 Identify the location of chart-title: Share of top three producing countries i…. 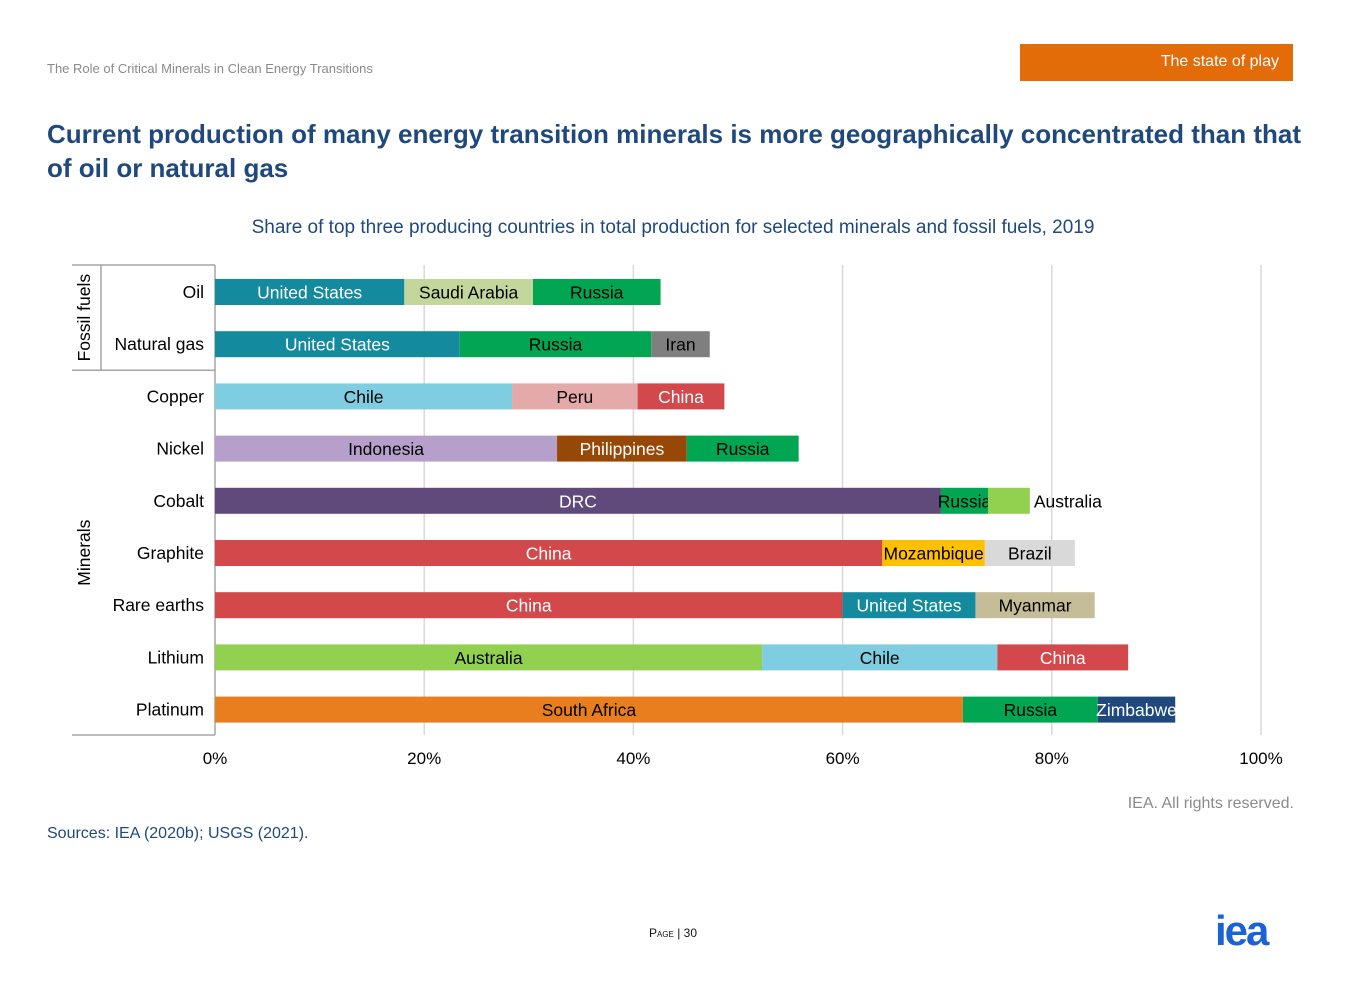
(673, 227).